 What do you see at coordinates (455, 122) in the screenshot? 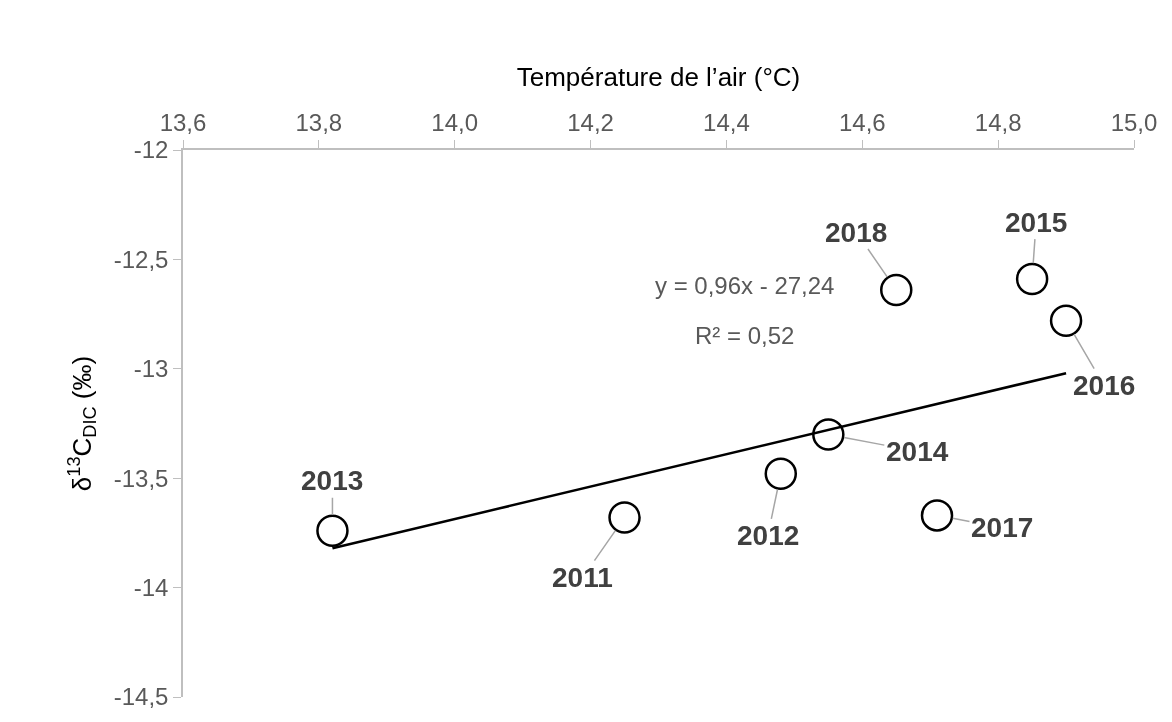
I see `x-tick-label: 14,0` at bounding box center [455, 122].